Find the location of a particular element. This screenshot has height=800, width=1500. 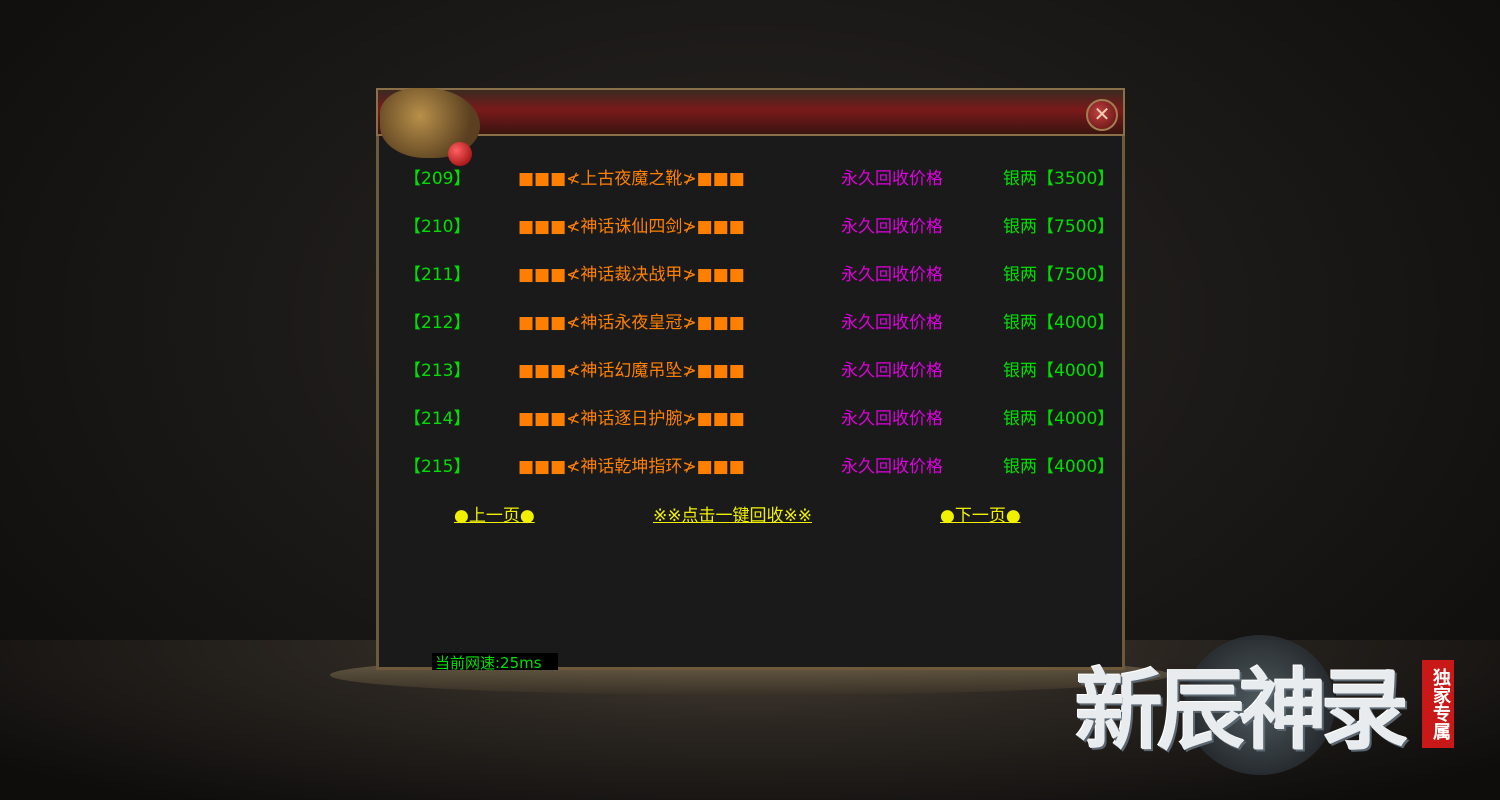

item-name: ■■■≮神话诛仙四剑≯■■■ is located at coordinates (631, 227).